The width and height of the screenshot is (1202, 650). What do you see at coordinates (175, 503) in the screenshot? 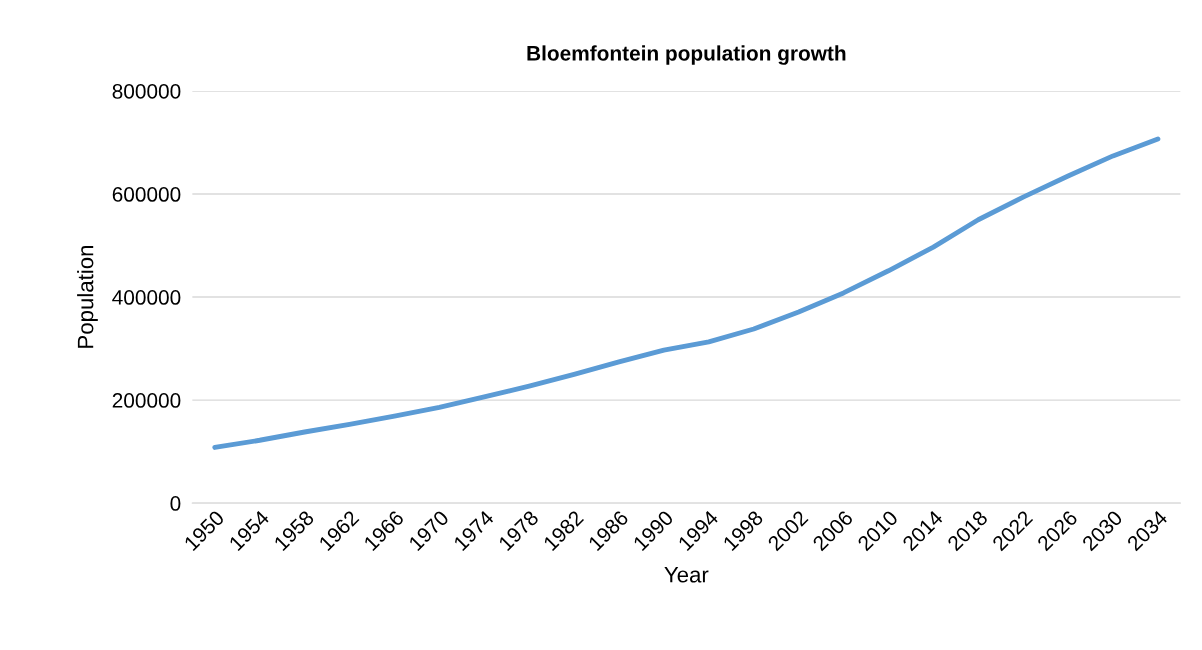
I see `y-tick-label: 0` at bounding box center [175, 503].